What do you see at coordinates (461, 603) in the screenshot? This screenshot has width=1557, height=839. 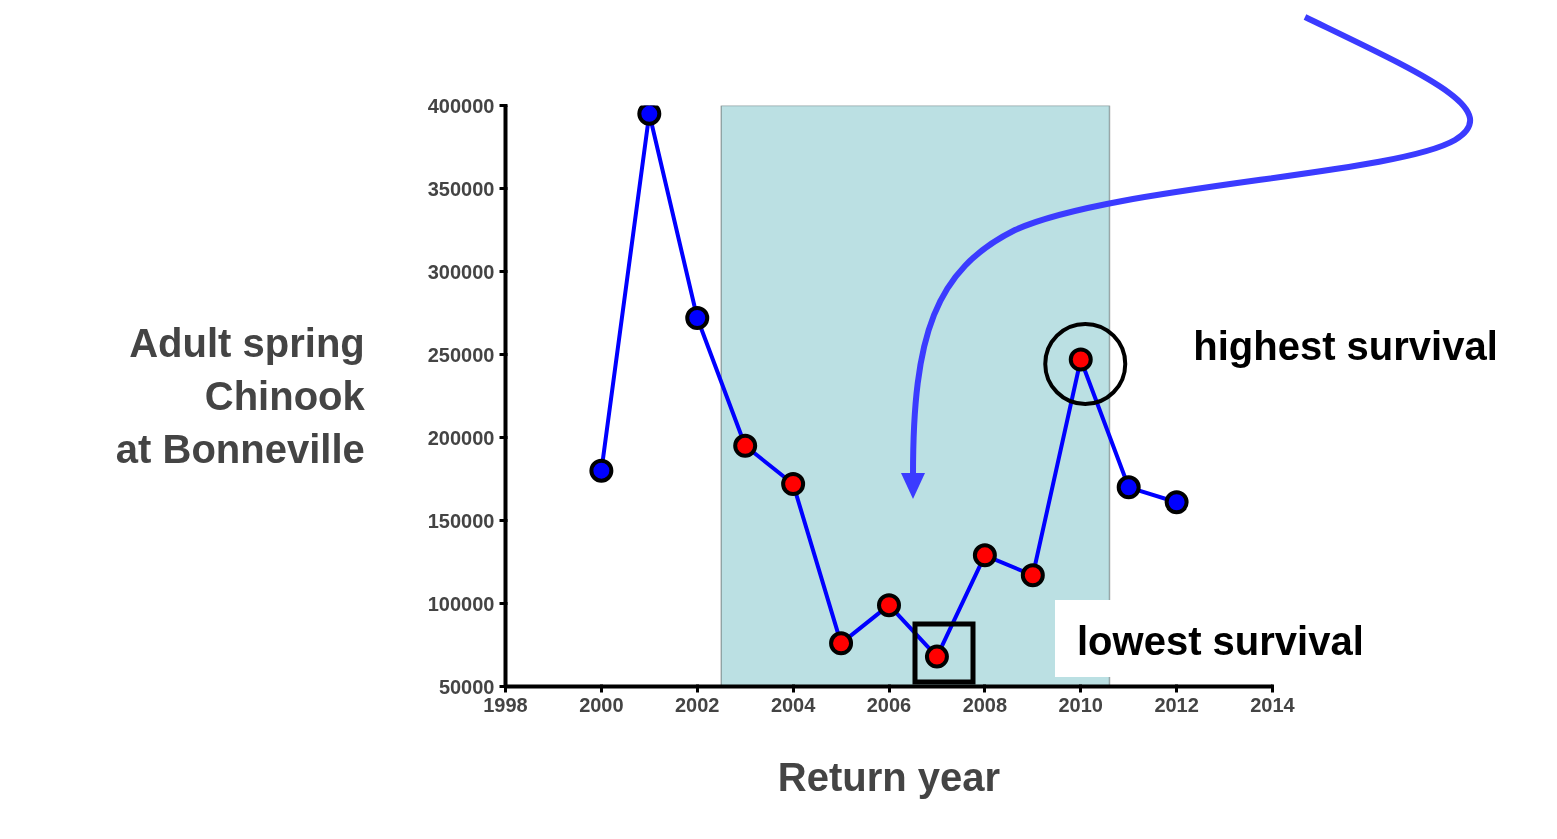 I see `y-tick-label: 100000` at bounding box center [461, 603].